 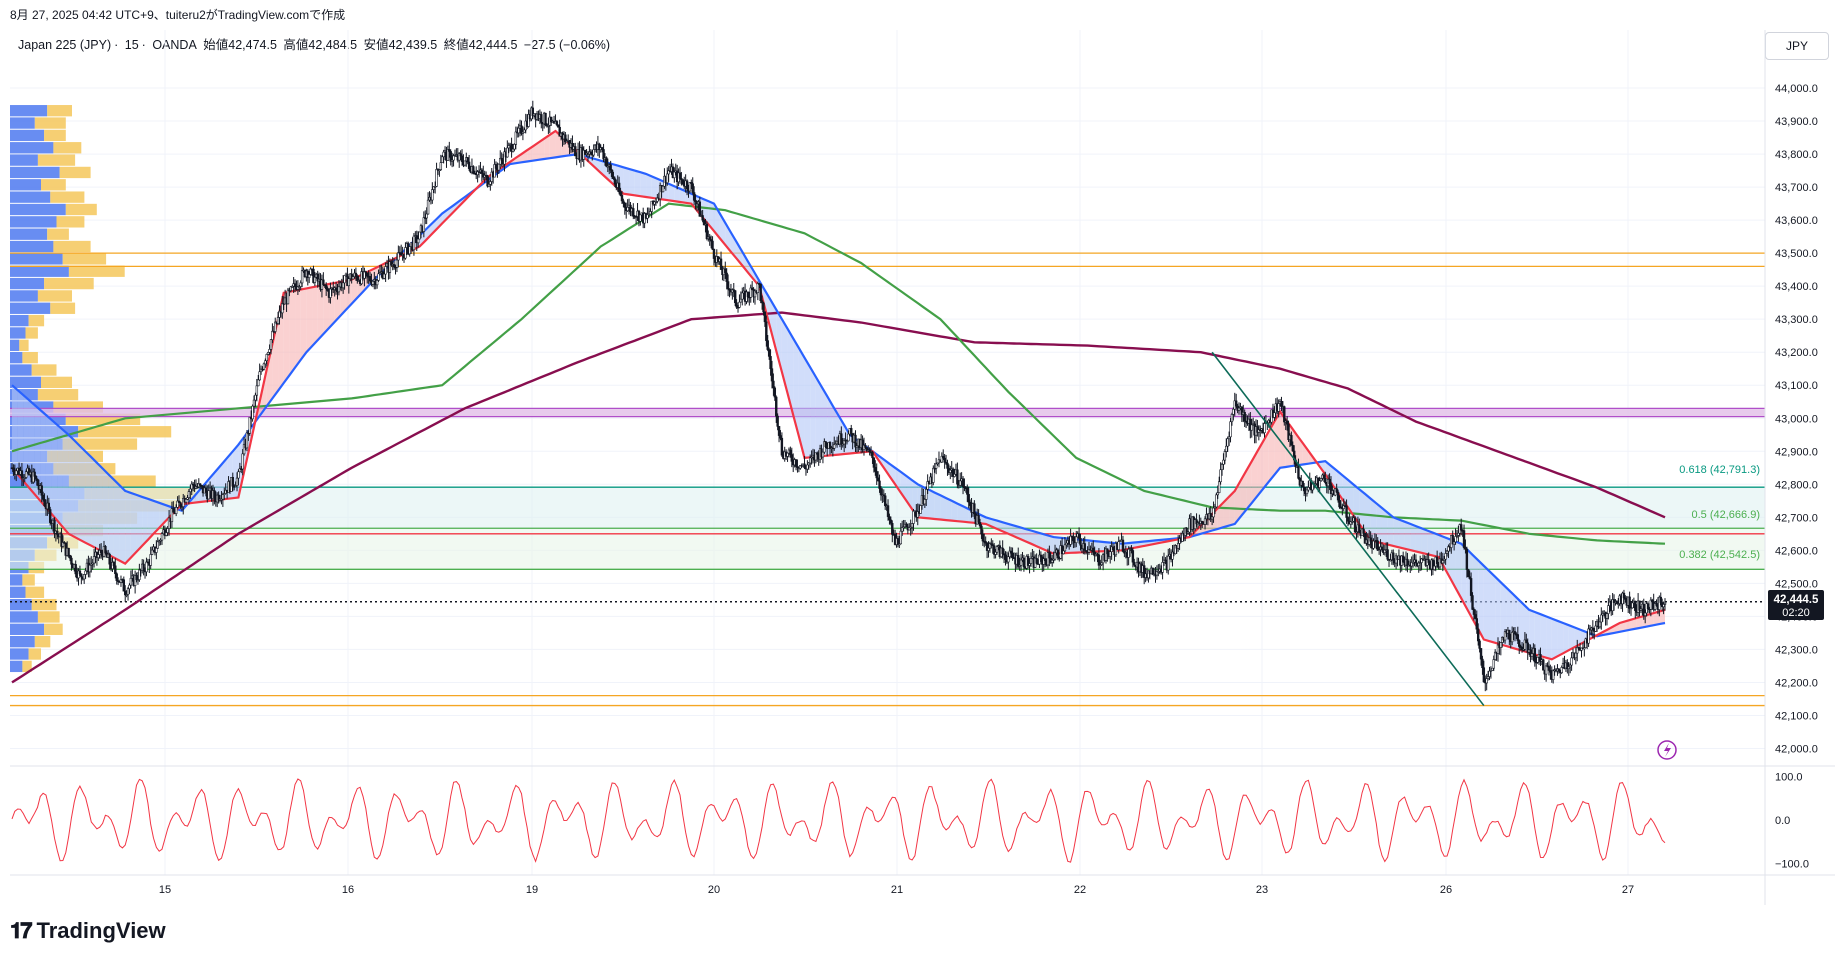 What do you see at coordinates (400, 45) in the screenshot?
I see `low-value: 安値42,439.5` at bounding box center [400, 45].